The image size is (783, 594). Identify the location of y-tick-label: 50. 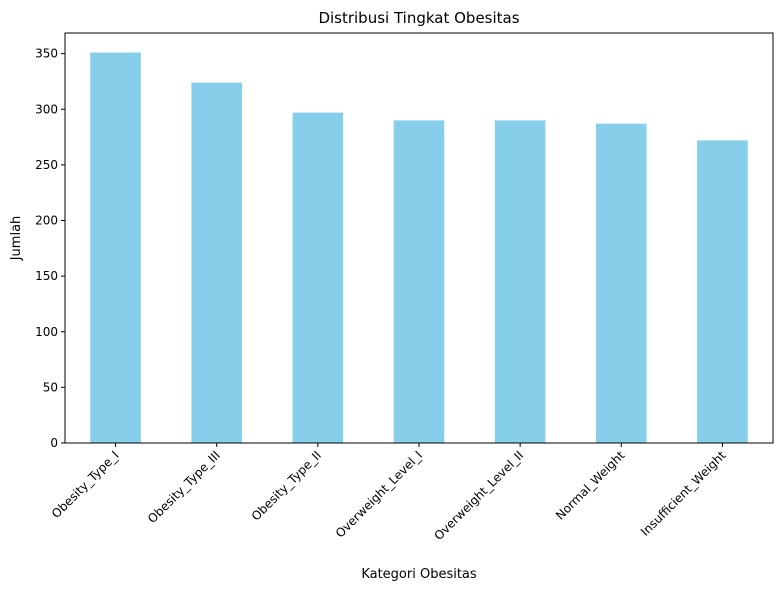
(50, 387).